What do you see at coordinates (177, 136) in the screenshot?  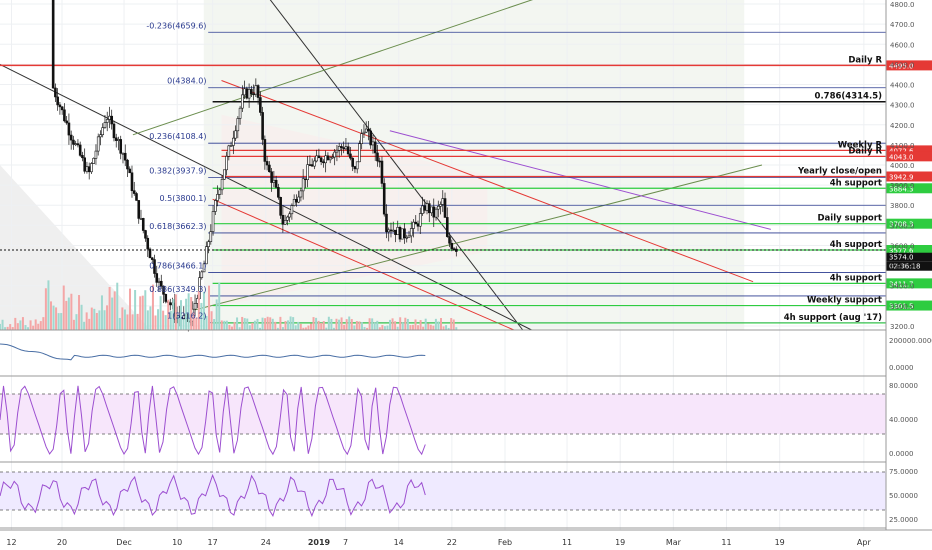 I see `fib-label: 0.236(4108.4)` at bounding box center [177, 136].